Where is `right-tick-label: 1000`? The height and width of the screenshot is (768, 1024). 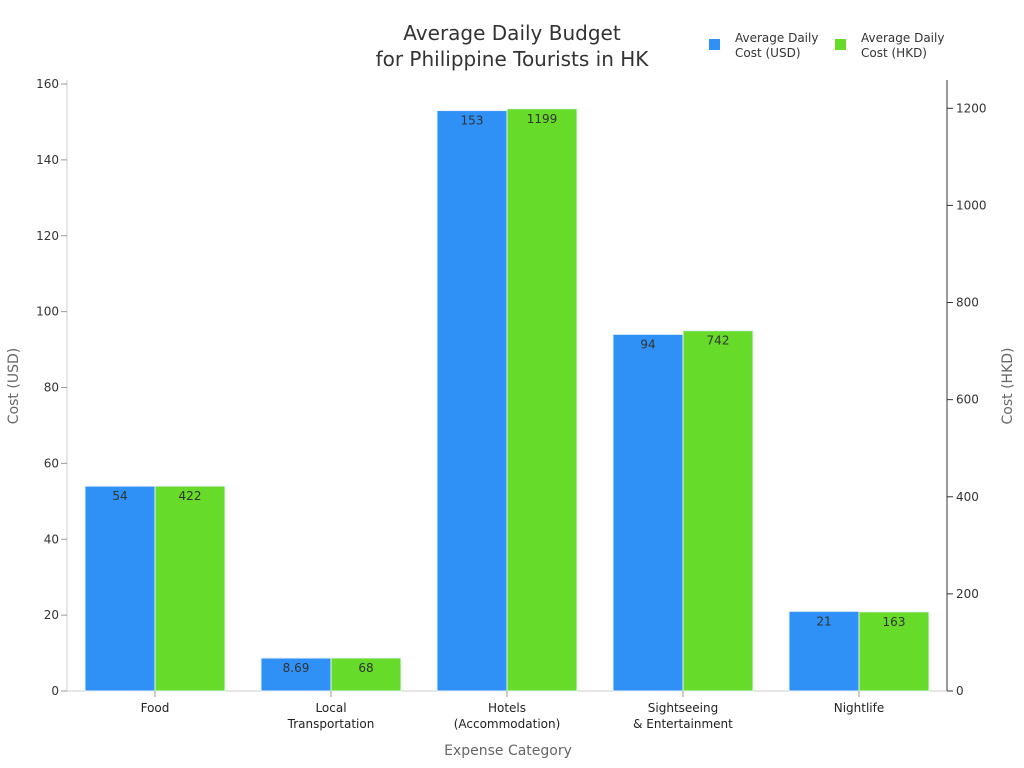 right-tick-label: 1000 is located at coordinates (971, 205).